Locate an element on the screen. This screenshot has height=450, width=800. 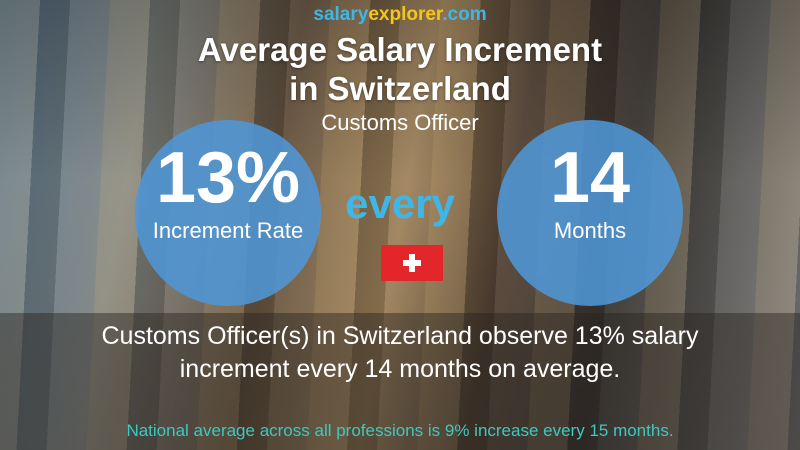
increment-rate-circle: 13% Increment Rate is located at coordinates (228, 213).